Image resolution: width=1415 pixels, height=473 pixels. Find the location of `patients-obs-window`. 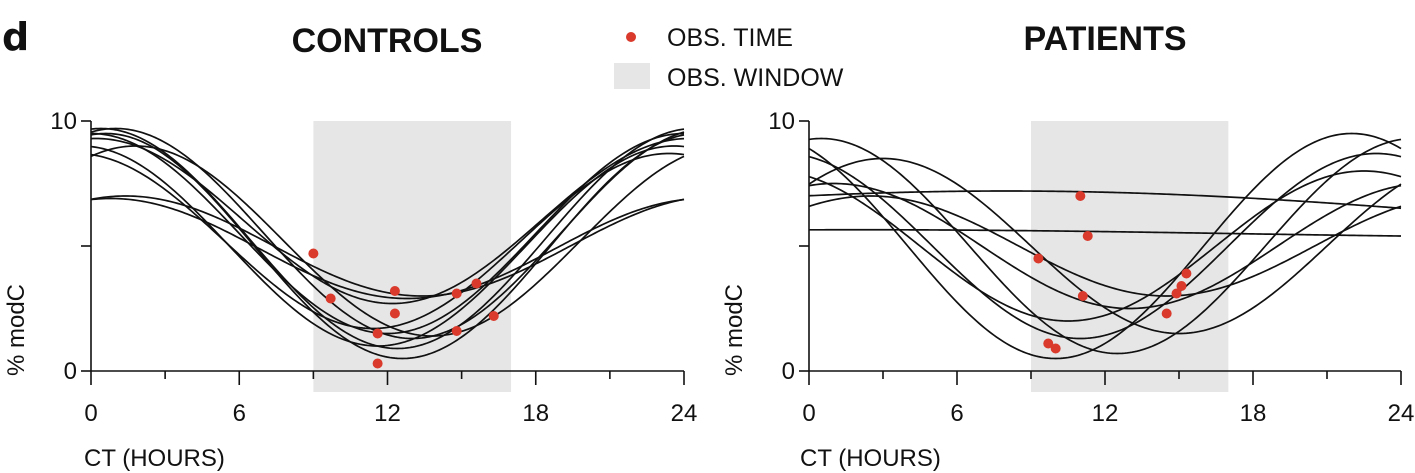

patients-obs-window is located at coordinates (1130, 256).